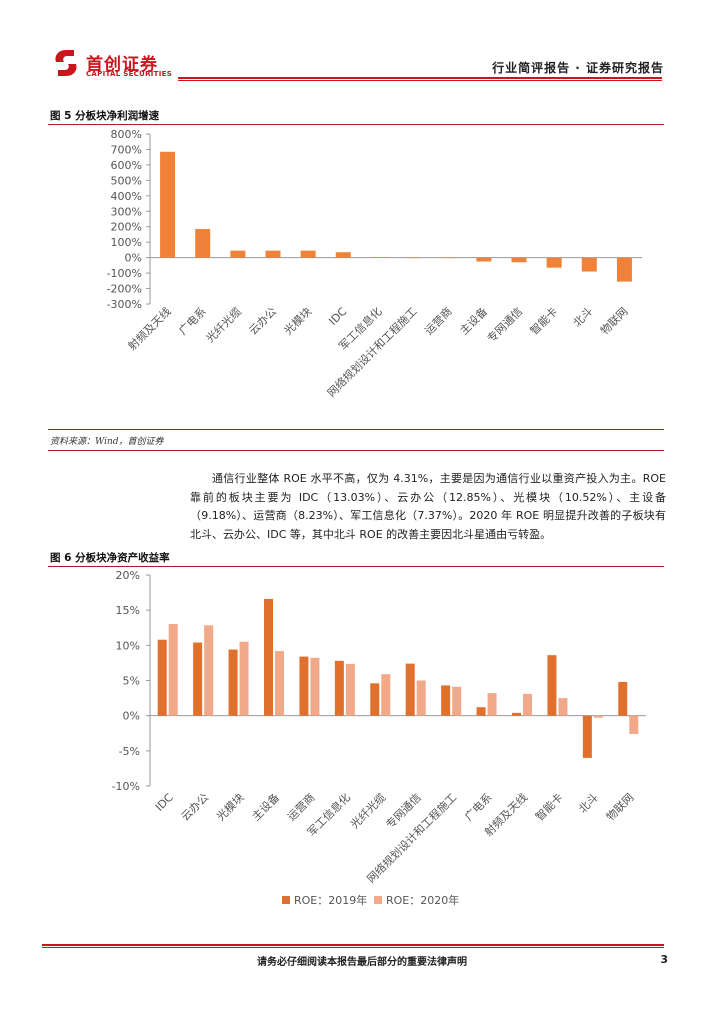 This screenshot has height=1024, width=724. What do you see at coordinates (128, 610) in the screenshot?
I see `y-tick-label: 15%` at bounding box center [128, 610].